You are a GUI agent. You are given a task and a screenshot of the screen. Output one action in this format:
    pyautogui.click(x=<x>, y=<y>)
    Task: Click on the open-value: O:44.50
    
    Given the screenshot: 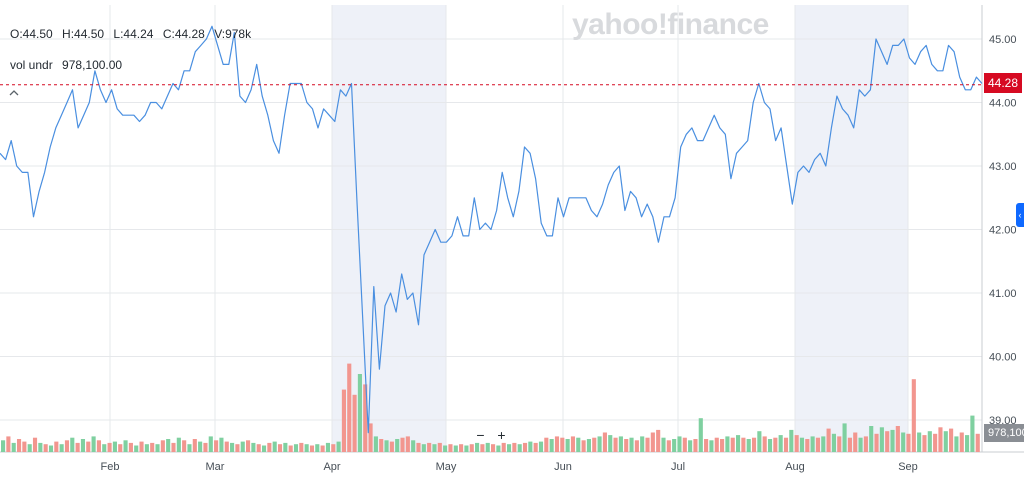 What is the action you would take?
    pyautogui.click(x=31, y=34)
    